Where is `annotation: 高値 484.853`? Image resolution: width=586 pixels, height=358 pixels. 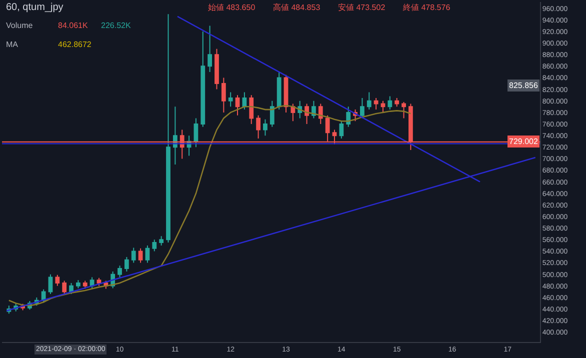 annotation: 高値 484.853 is located at coordinates (297, 7).